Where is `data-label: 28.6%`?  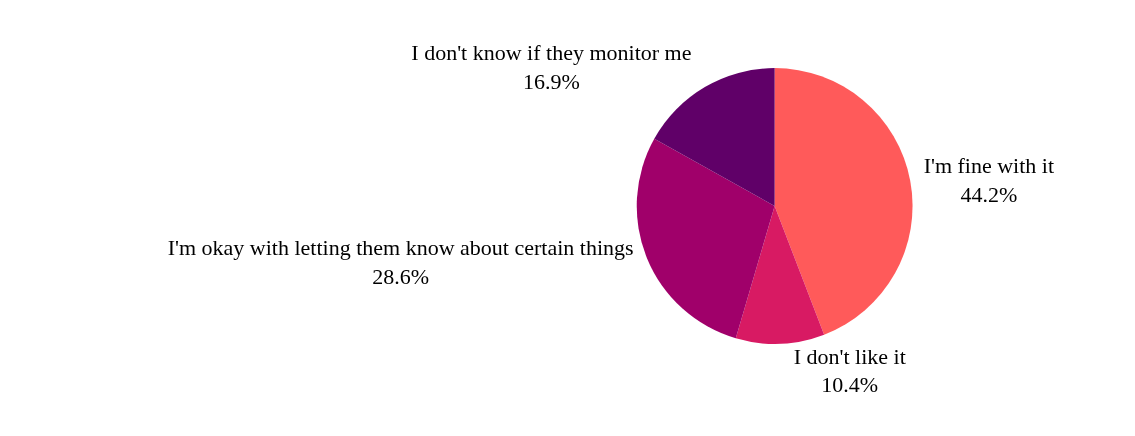
data-label: 28.6% is located at coordinates (401, 276).